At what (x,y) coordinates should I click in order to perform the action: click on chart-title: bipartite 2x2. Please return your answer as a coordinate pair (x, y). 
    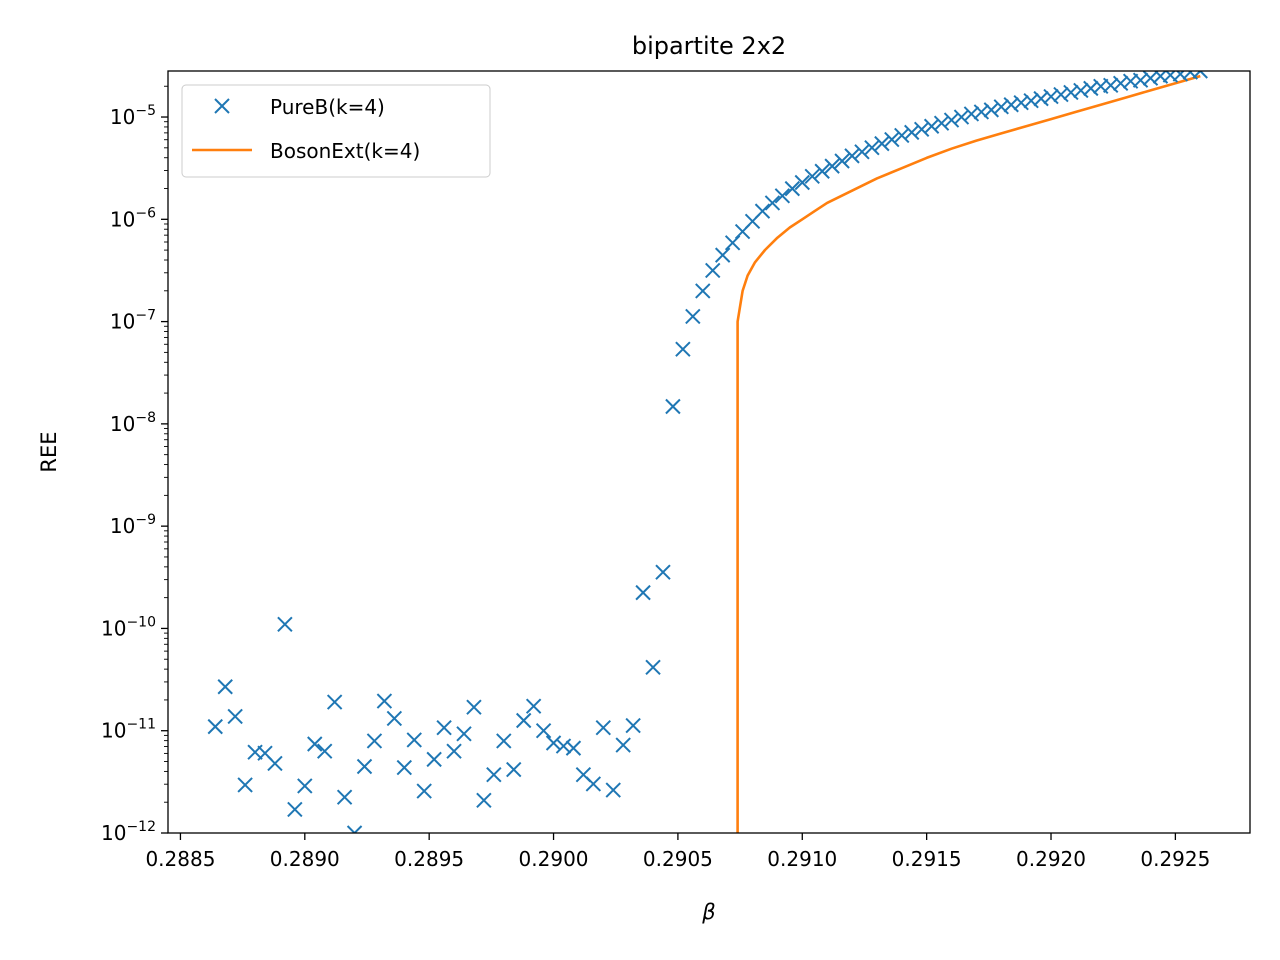
    Looking at the image, I should click on (709, 46).